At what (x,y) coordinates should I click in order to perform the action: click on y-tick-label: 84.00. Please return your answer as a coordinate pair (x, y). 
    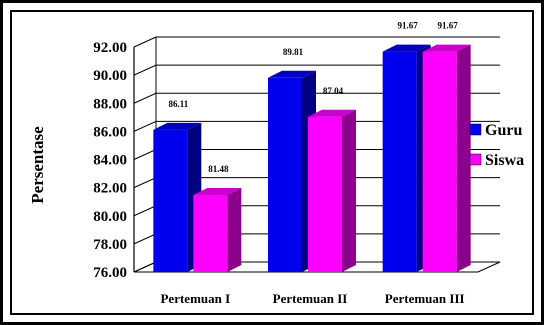
    Looking at the image, I should click on (110, 161).